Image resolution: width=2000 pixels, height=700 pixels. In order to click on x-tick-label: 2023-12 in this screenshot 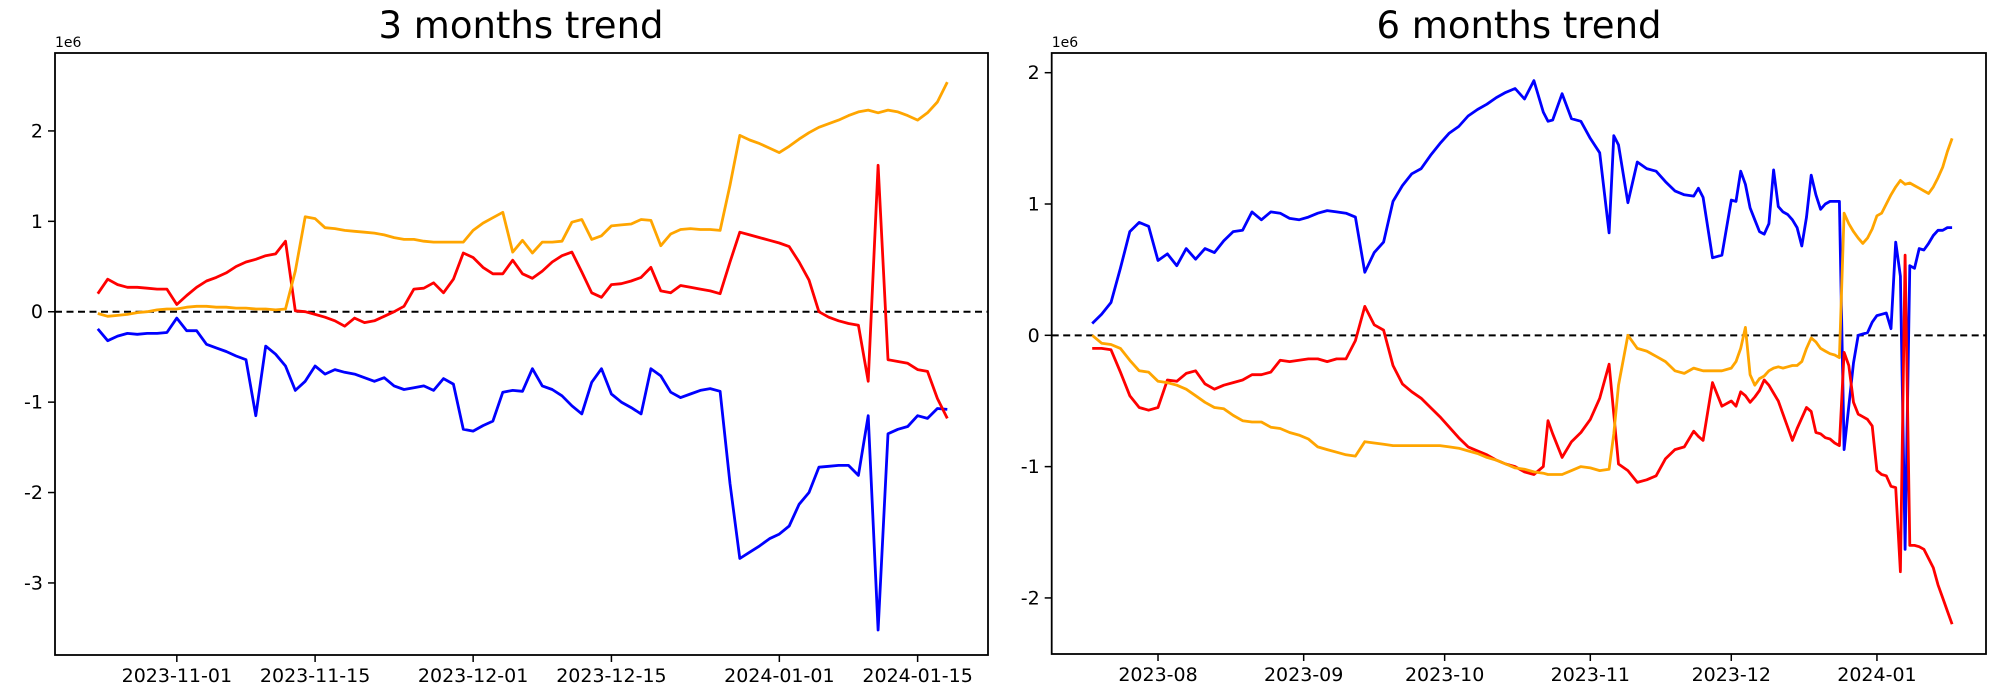, I will do `click(1731, 675)`.